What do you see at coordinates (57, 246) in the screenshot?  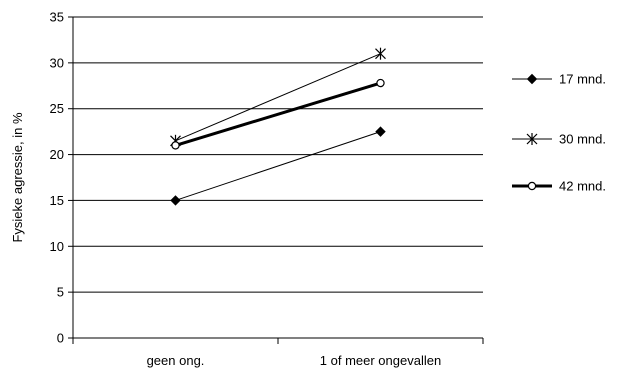 I see `y-tick-label: 10` at bounding box center [57, 246].